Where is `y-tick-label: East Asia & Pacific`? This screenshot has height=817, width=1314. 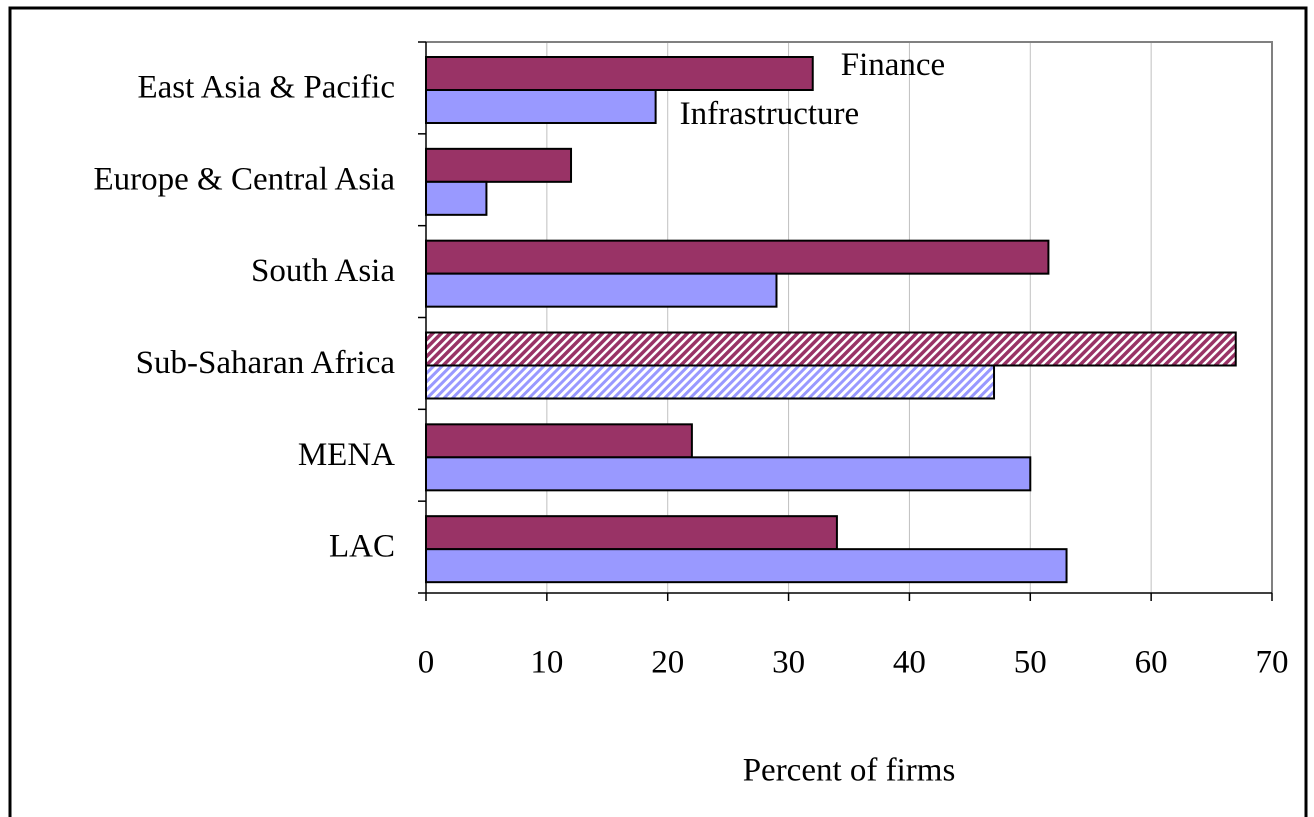 y-tick-label: East Asia & Pacific is located at coordinates (266, 87).